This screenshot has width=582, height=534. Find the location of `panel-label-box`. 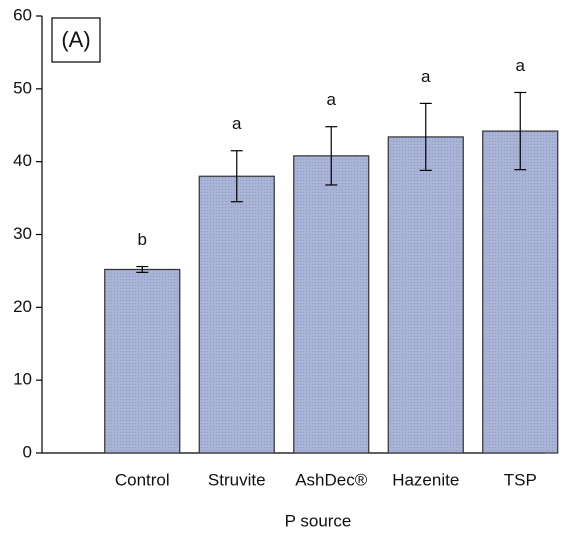

panel-label-box is located at coordinates (76, 40).